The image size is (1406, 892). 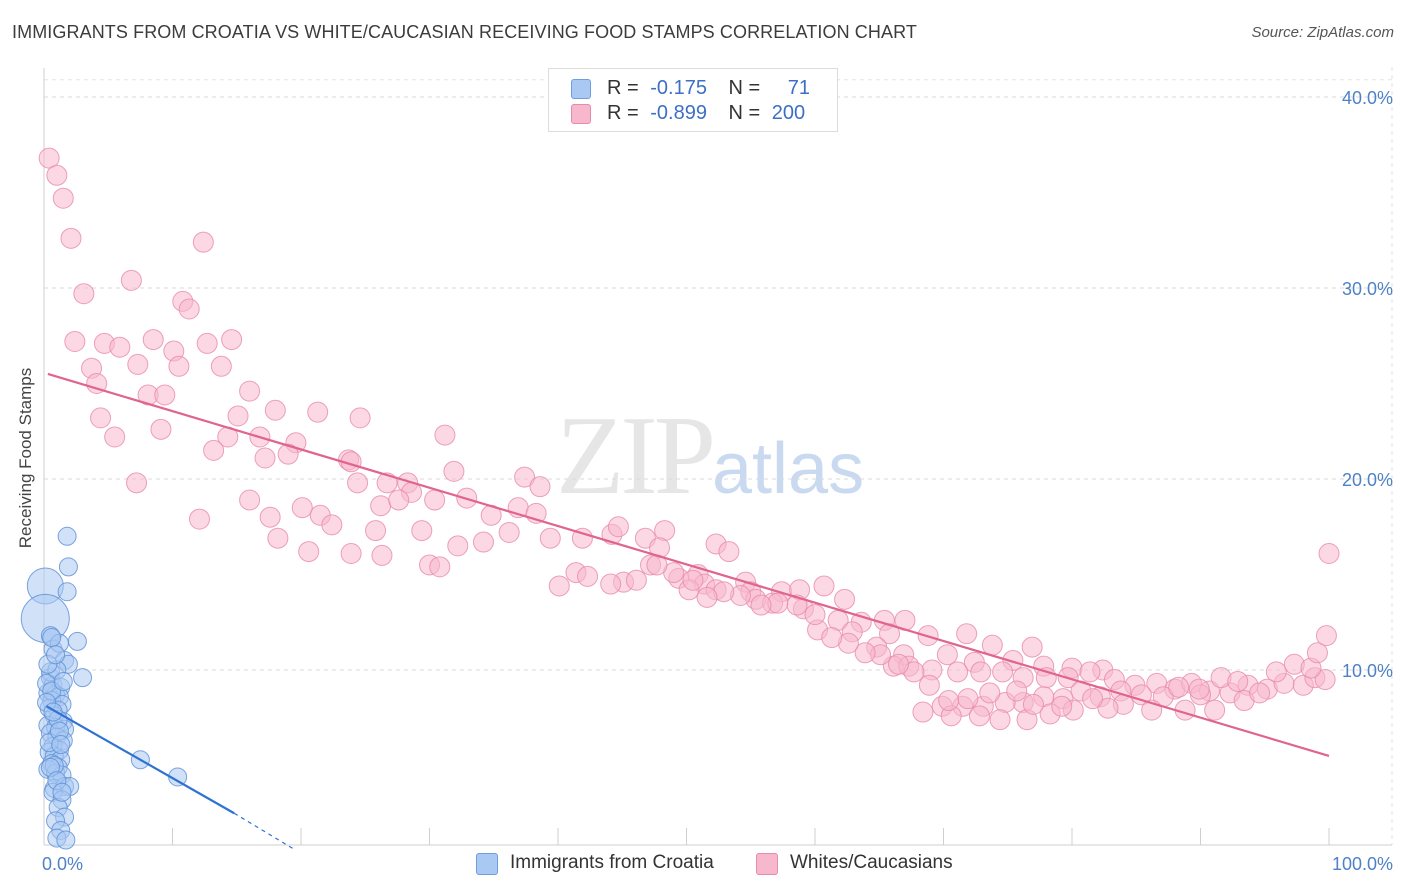 I want to click on bottom-legend-swatch-croatia, so click(x=487, y=864).